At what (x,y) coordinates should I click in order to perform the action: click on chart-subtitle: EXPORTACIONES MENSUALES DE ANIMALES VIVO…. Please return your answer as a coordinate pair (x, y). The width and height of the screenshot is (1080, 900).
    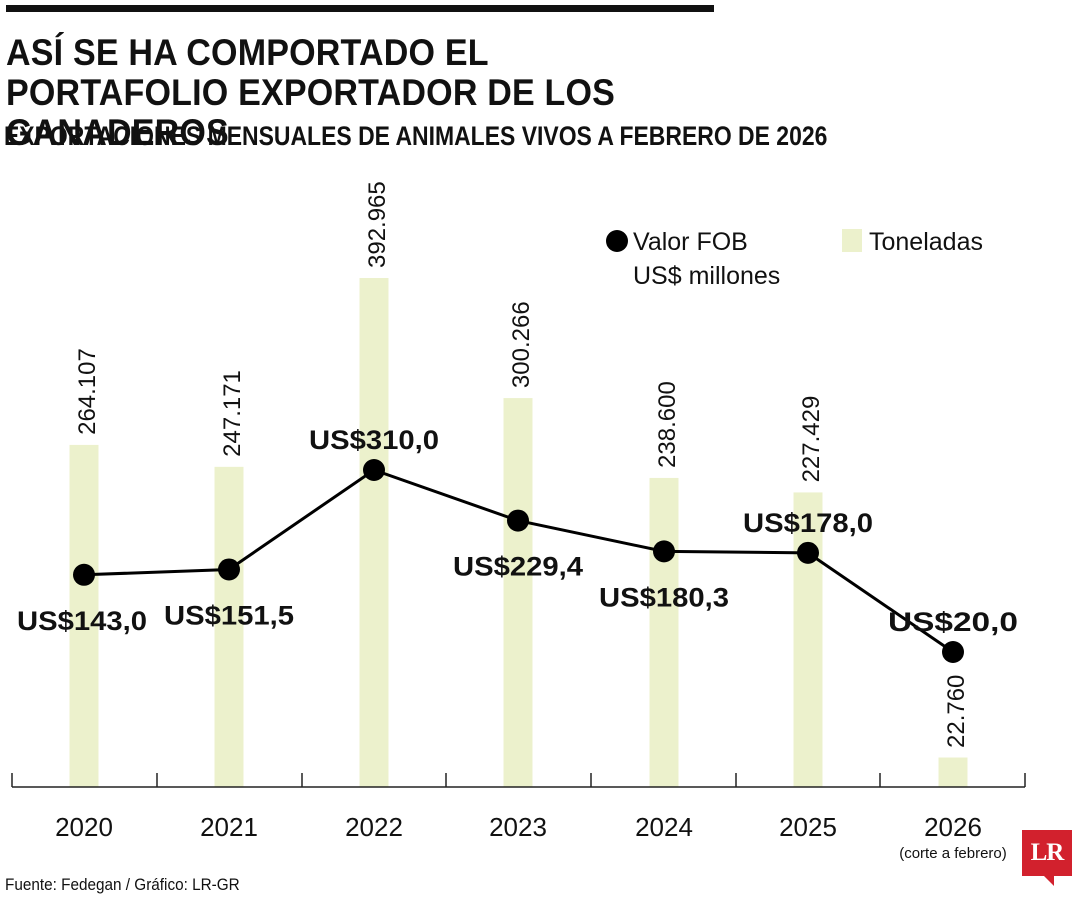
    Looking at the image, I should click on (416, 136).